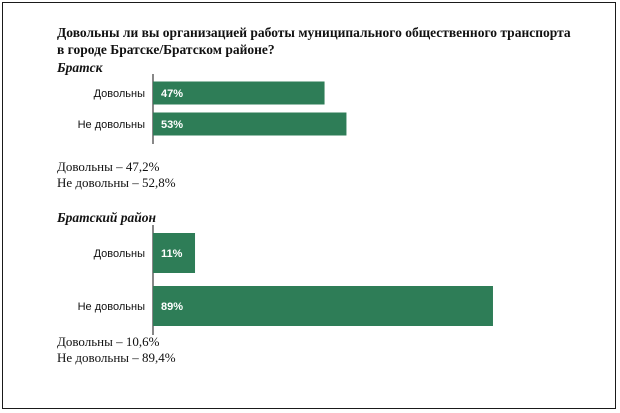 The image size is (620, 413). What do you see at coordinates (111, 307) in the screenshot?
I see `category-label-district-1: Не довольны` at bounding box center [111, 307].